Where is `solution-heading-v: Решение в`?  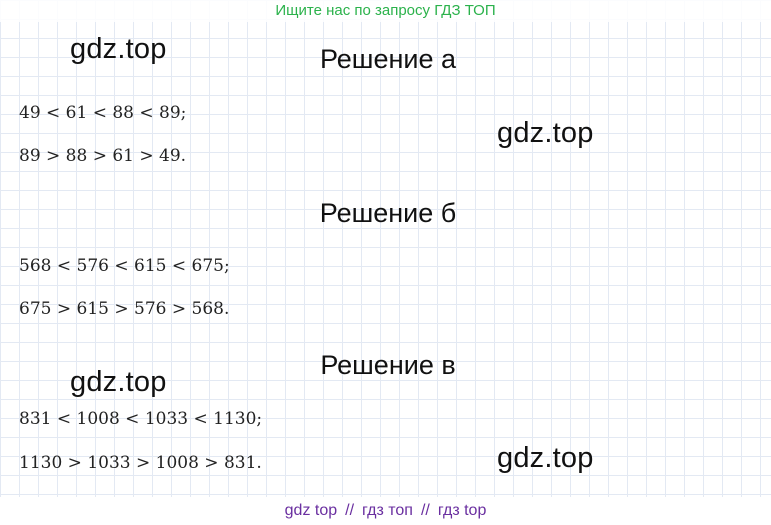
solution-heading-v: Решение в is located at coordinates (388, 365).